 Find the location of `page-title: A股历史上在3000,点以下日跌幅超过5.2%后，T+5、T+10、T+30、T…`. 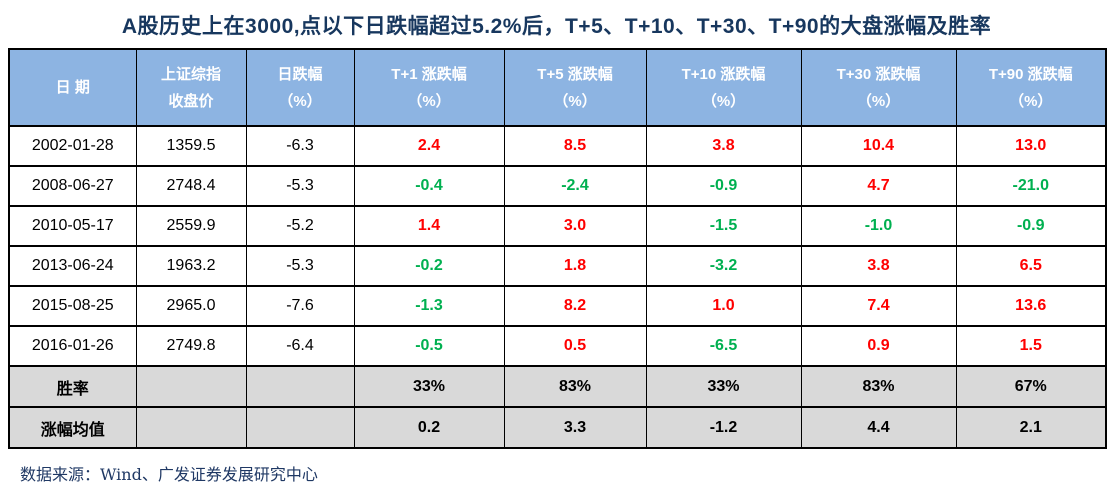

page-title: A股历史上在3000,点以下日跌幅超过5.2%后，T+5、T+10、T+30、T… is located at coordinates (556, 26).